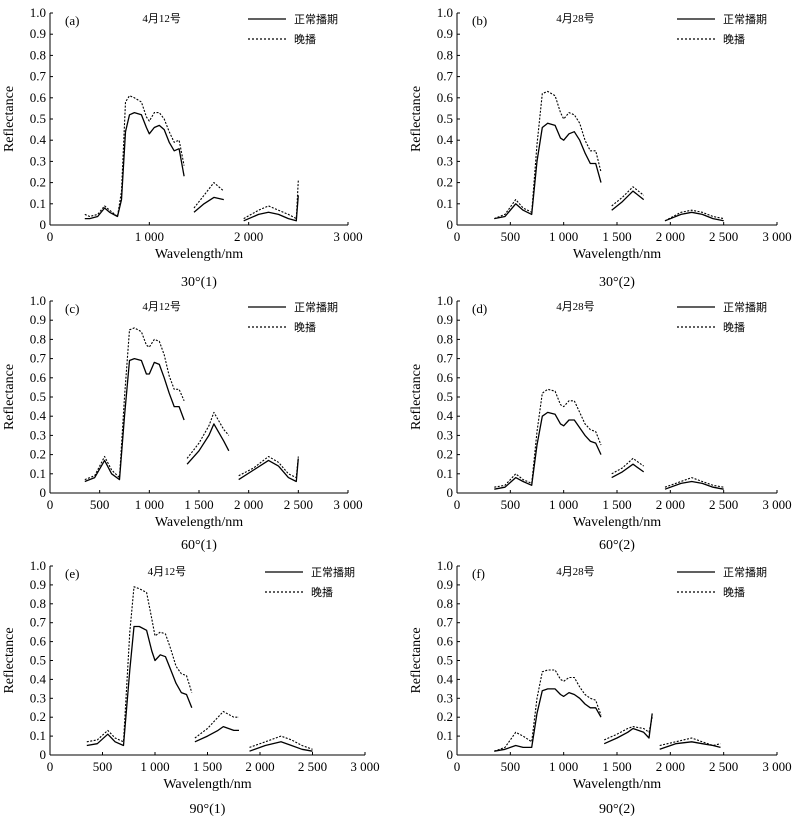 Image resolution: width=800 pixels, height=819 pixels. I want to click on panel-letter: (c), so click(72, 308).